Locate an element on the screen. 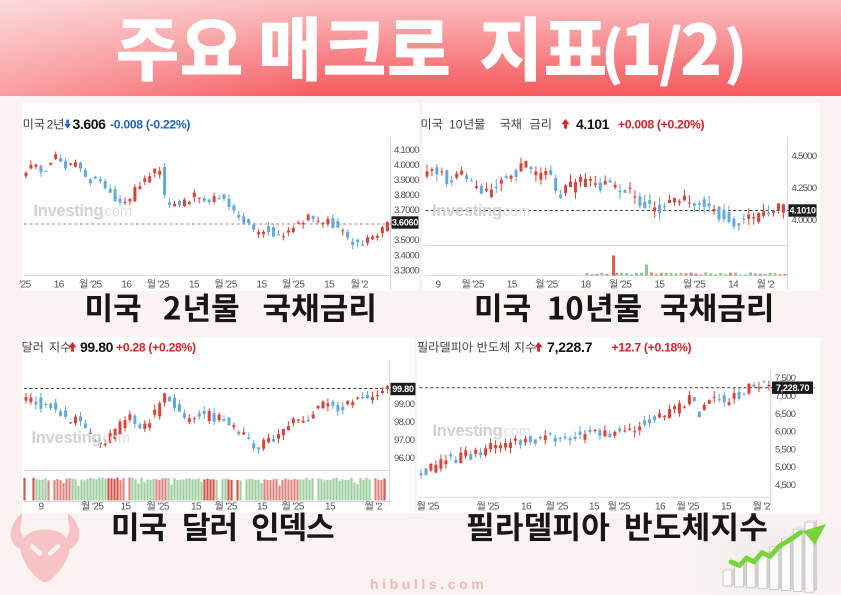  svg-text: 4.101 is located at coordinates (593, 124).